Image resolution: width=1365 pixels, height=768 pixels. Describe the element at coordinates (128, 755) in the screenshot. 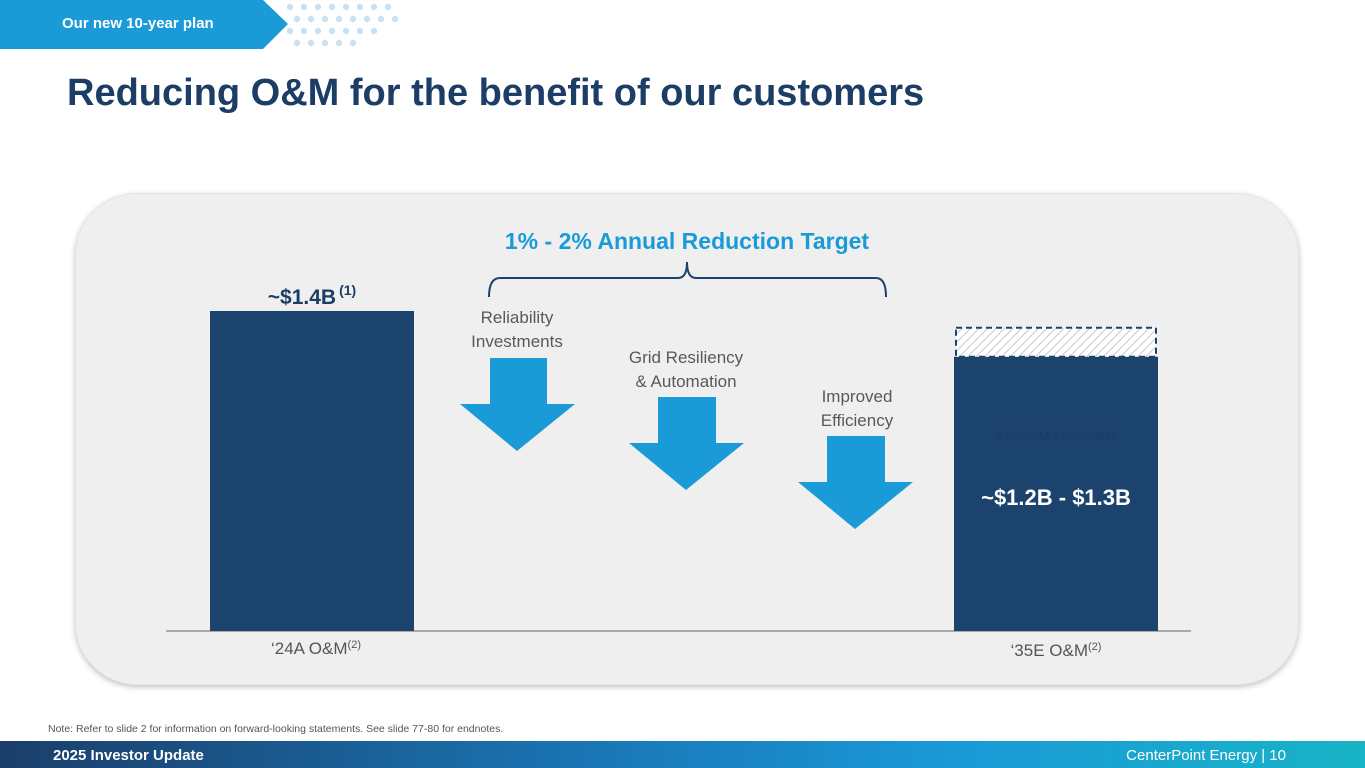

I see `footer-event-name: 2025 Investor Update` at that location.